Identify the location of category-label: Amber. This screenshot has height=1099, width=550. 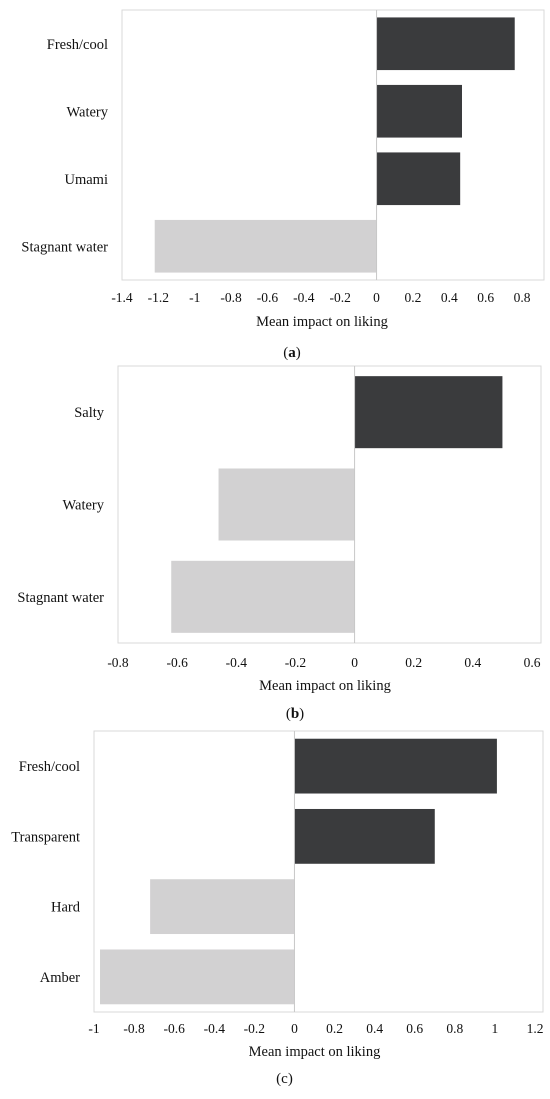
(60, 978).